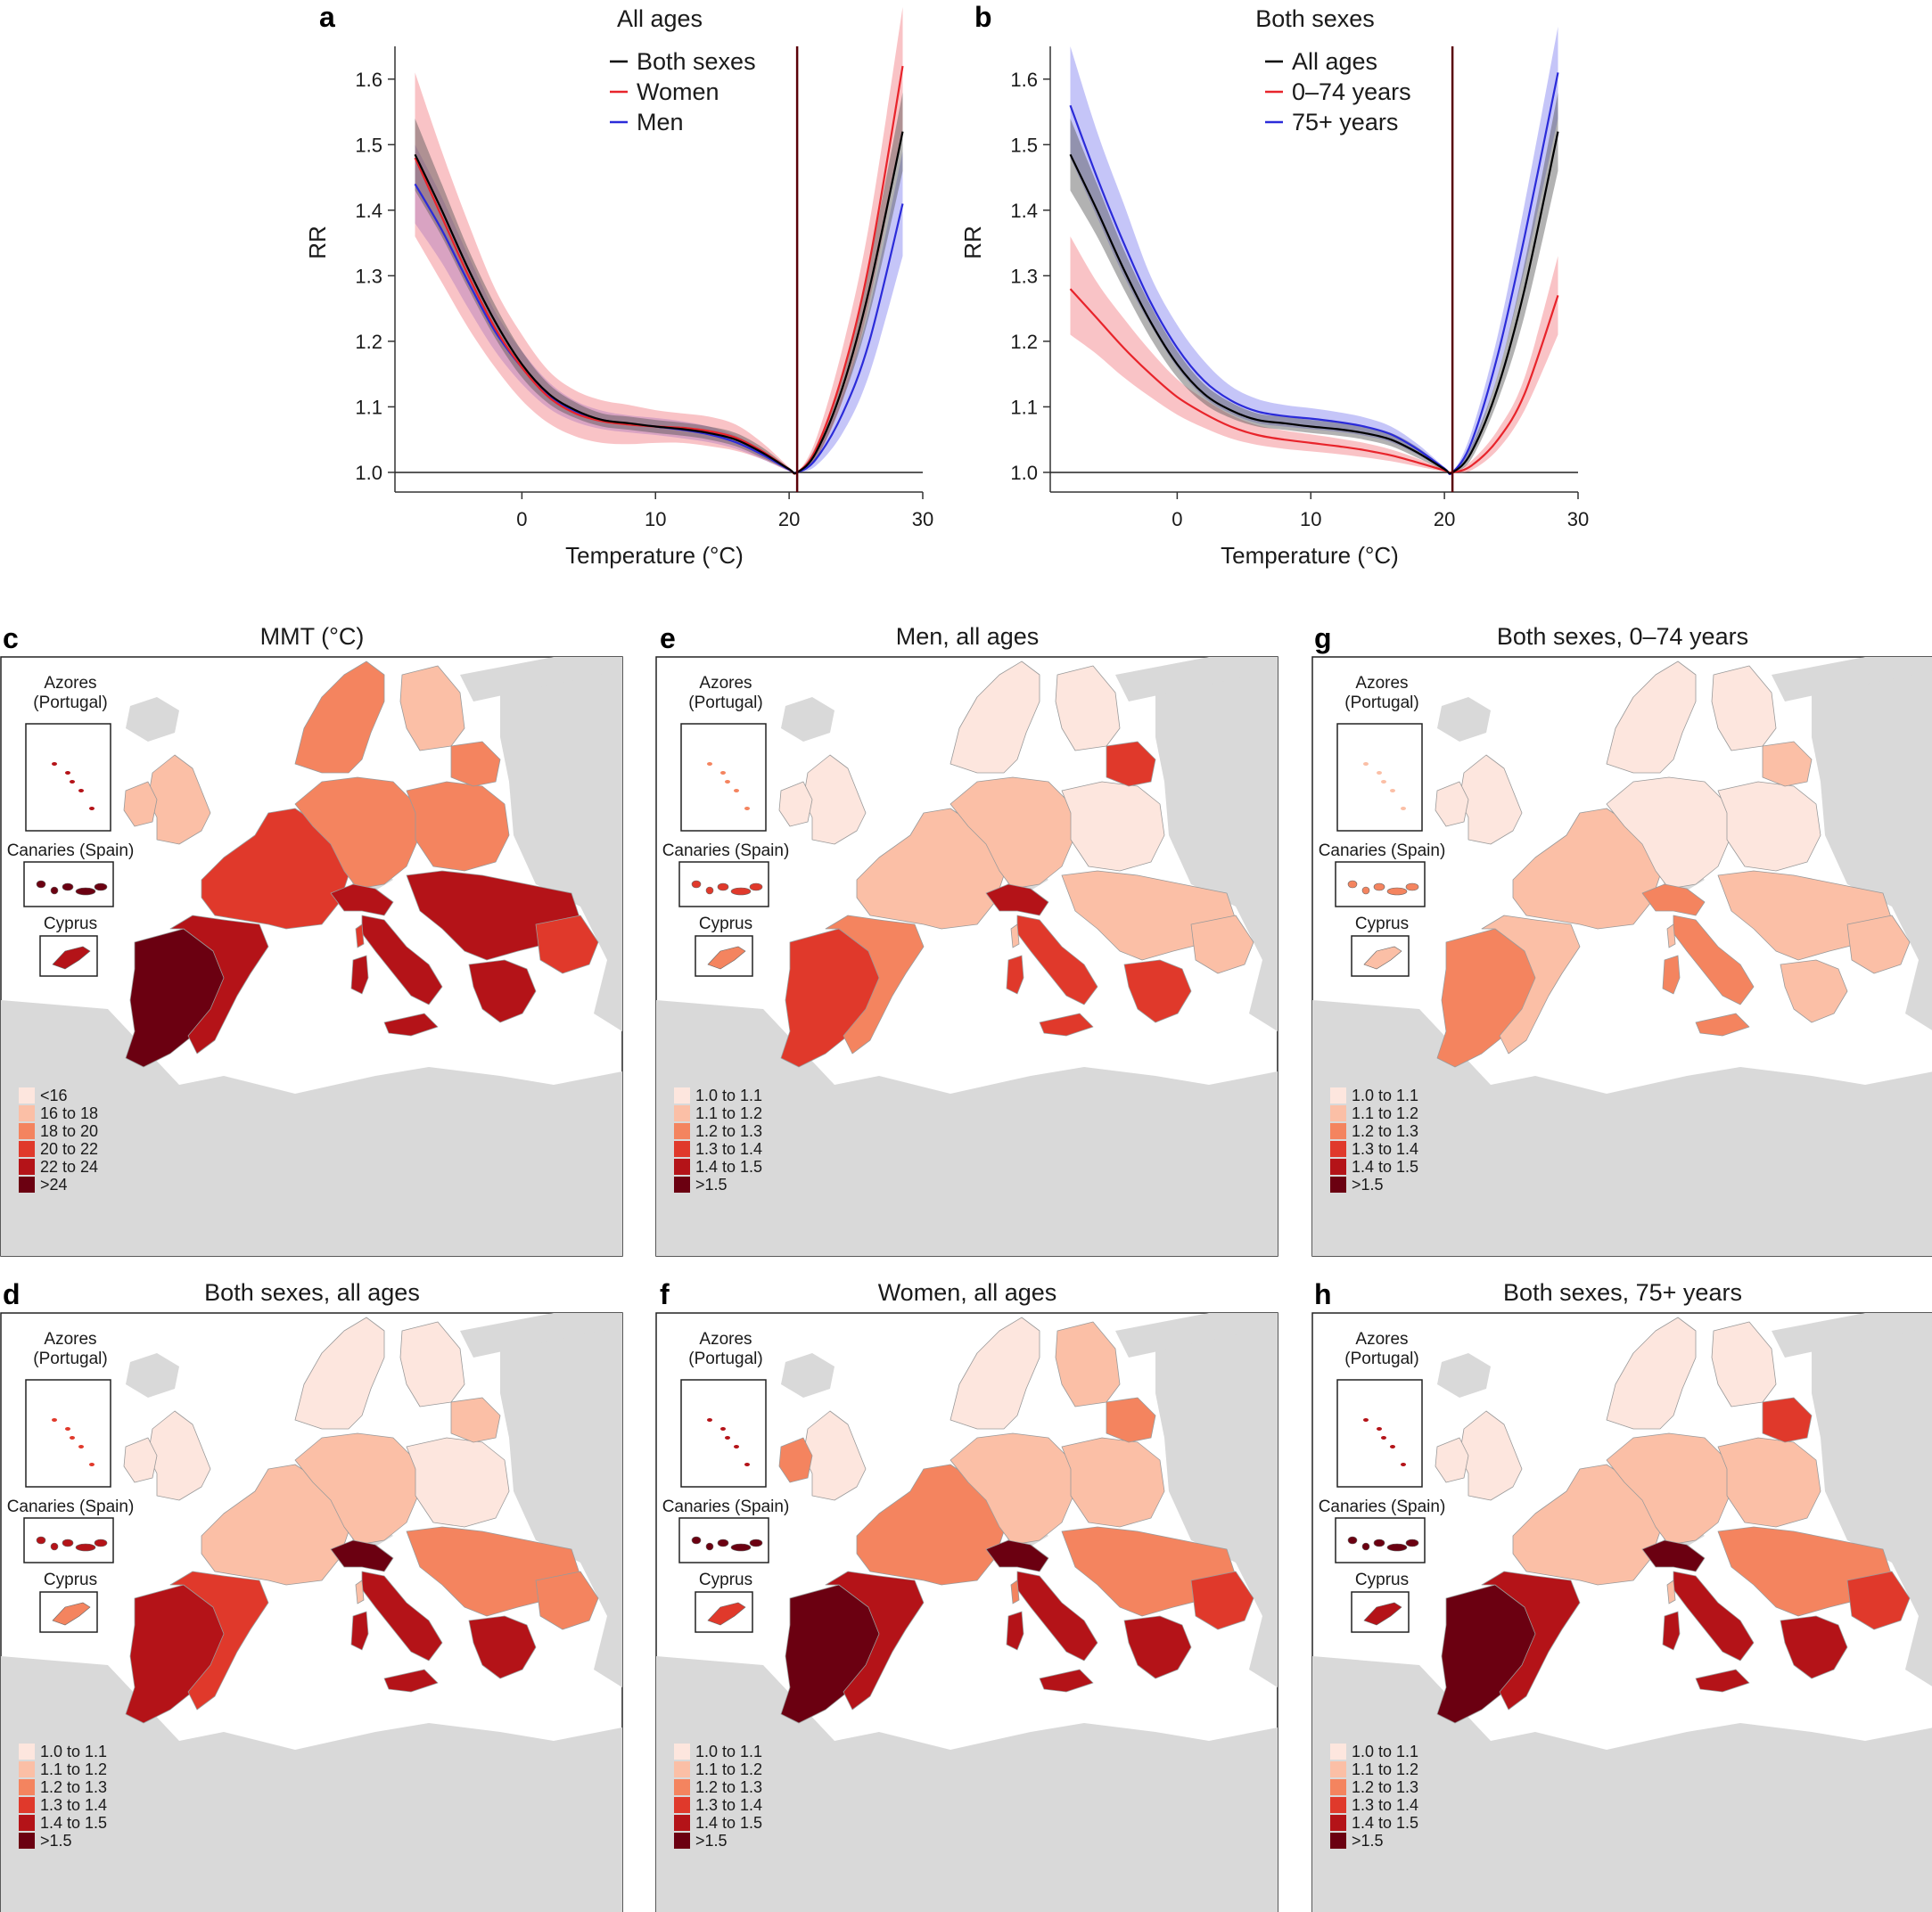 This screenshot has height=1912, width=1932. Describe the element at coordinates (69, 1113) in the screenshot. I see `legend-entry: 16 to 18` at that location.